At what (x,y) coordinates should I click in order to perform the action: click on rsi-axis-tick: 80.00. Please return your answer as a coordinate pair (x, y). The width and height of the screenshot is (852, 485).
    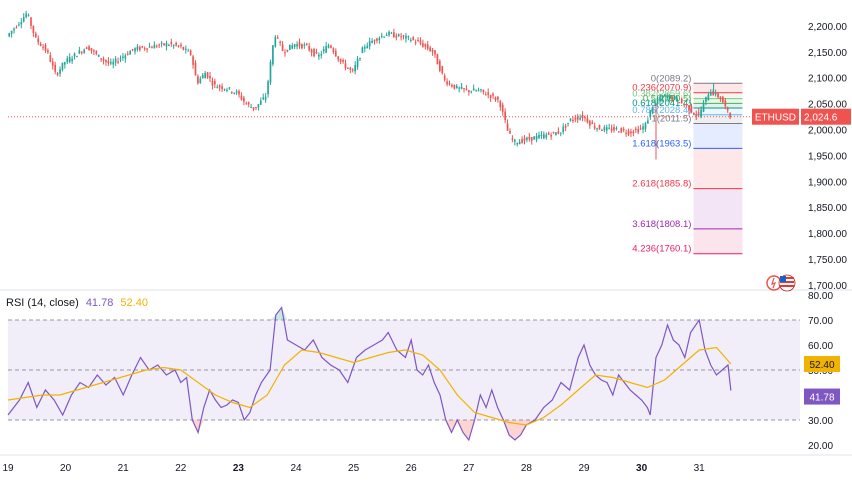
    Looking at the image, I should click on (820, 296).